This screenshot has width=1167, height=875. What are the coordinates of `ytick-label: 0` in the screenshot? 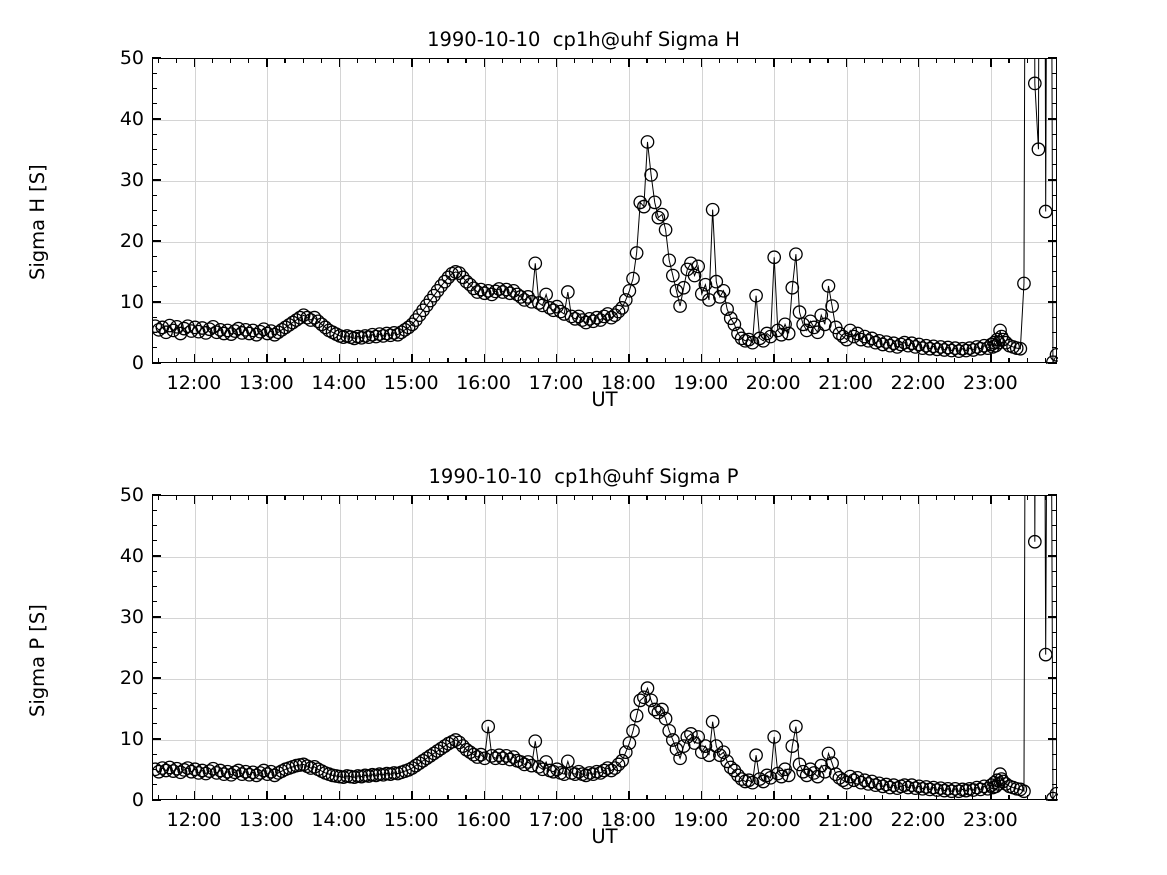 It's located at (137, 800).